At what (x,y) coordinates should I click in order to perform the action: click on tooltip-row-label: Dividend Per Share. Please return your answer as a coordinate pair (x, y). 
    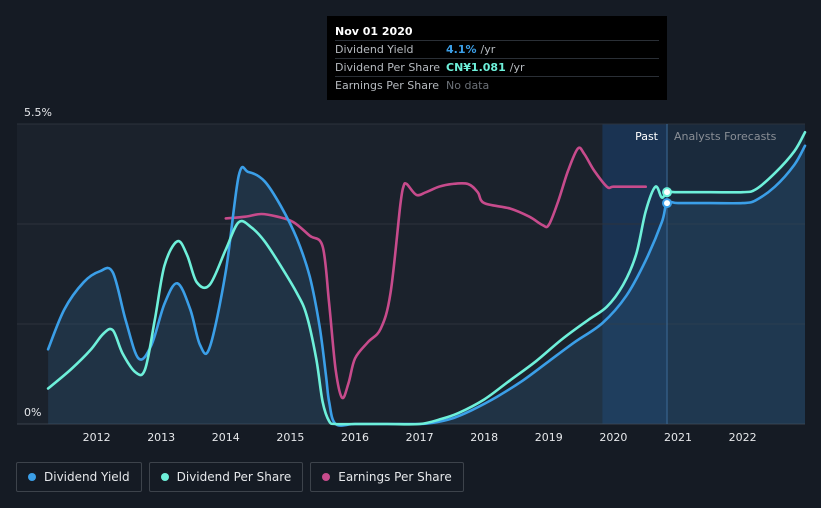
    Looking at the image, I should click on (388, 67).